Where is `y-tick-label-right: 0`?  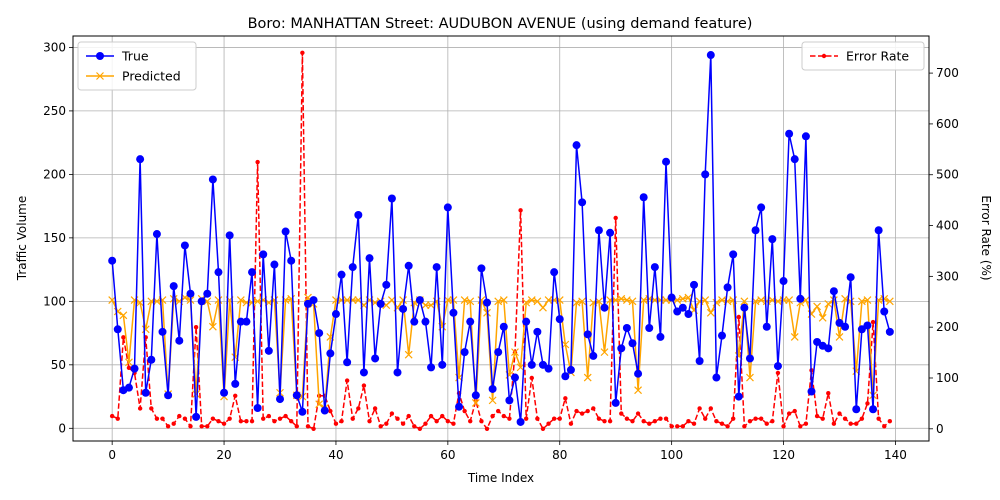
y-tick-label-right: 0 is located at coordinates (940, 429).